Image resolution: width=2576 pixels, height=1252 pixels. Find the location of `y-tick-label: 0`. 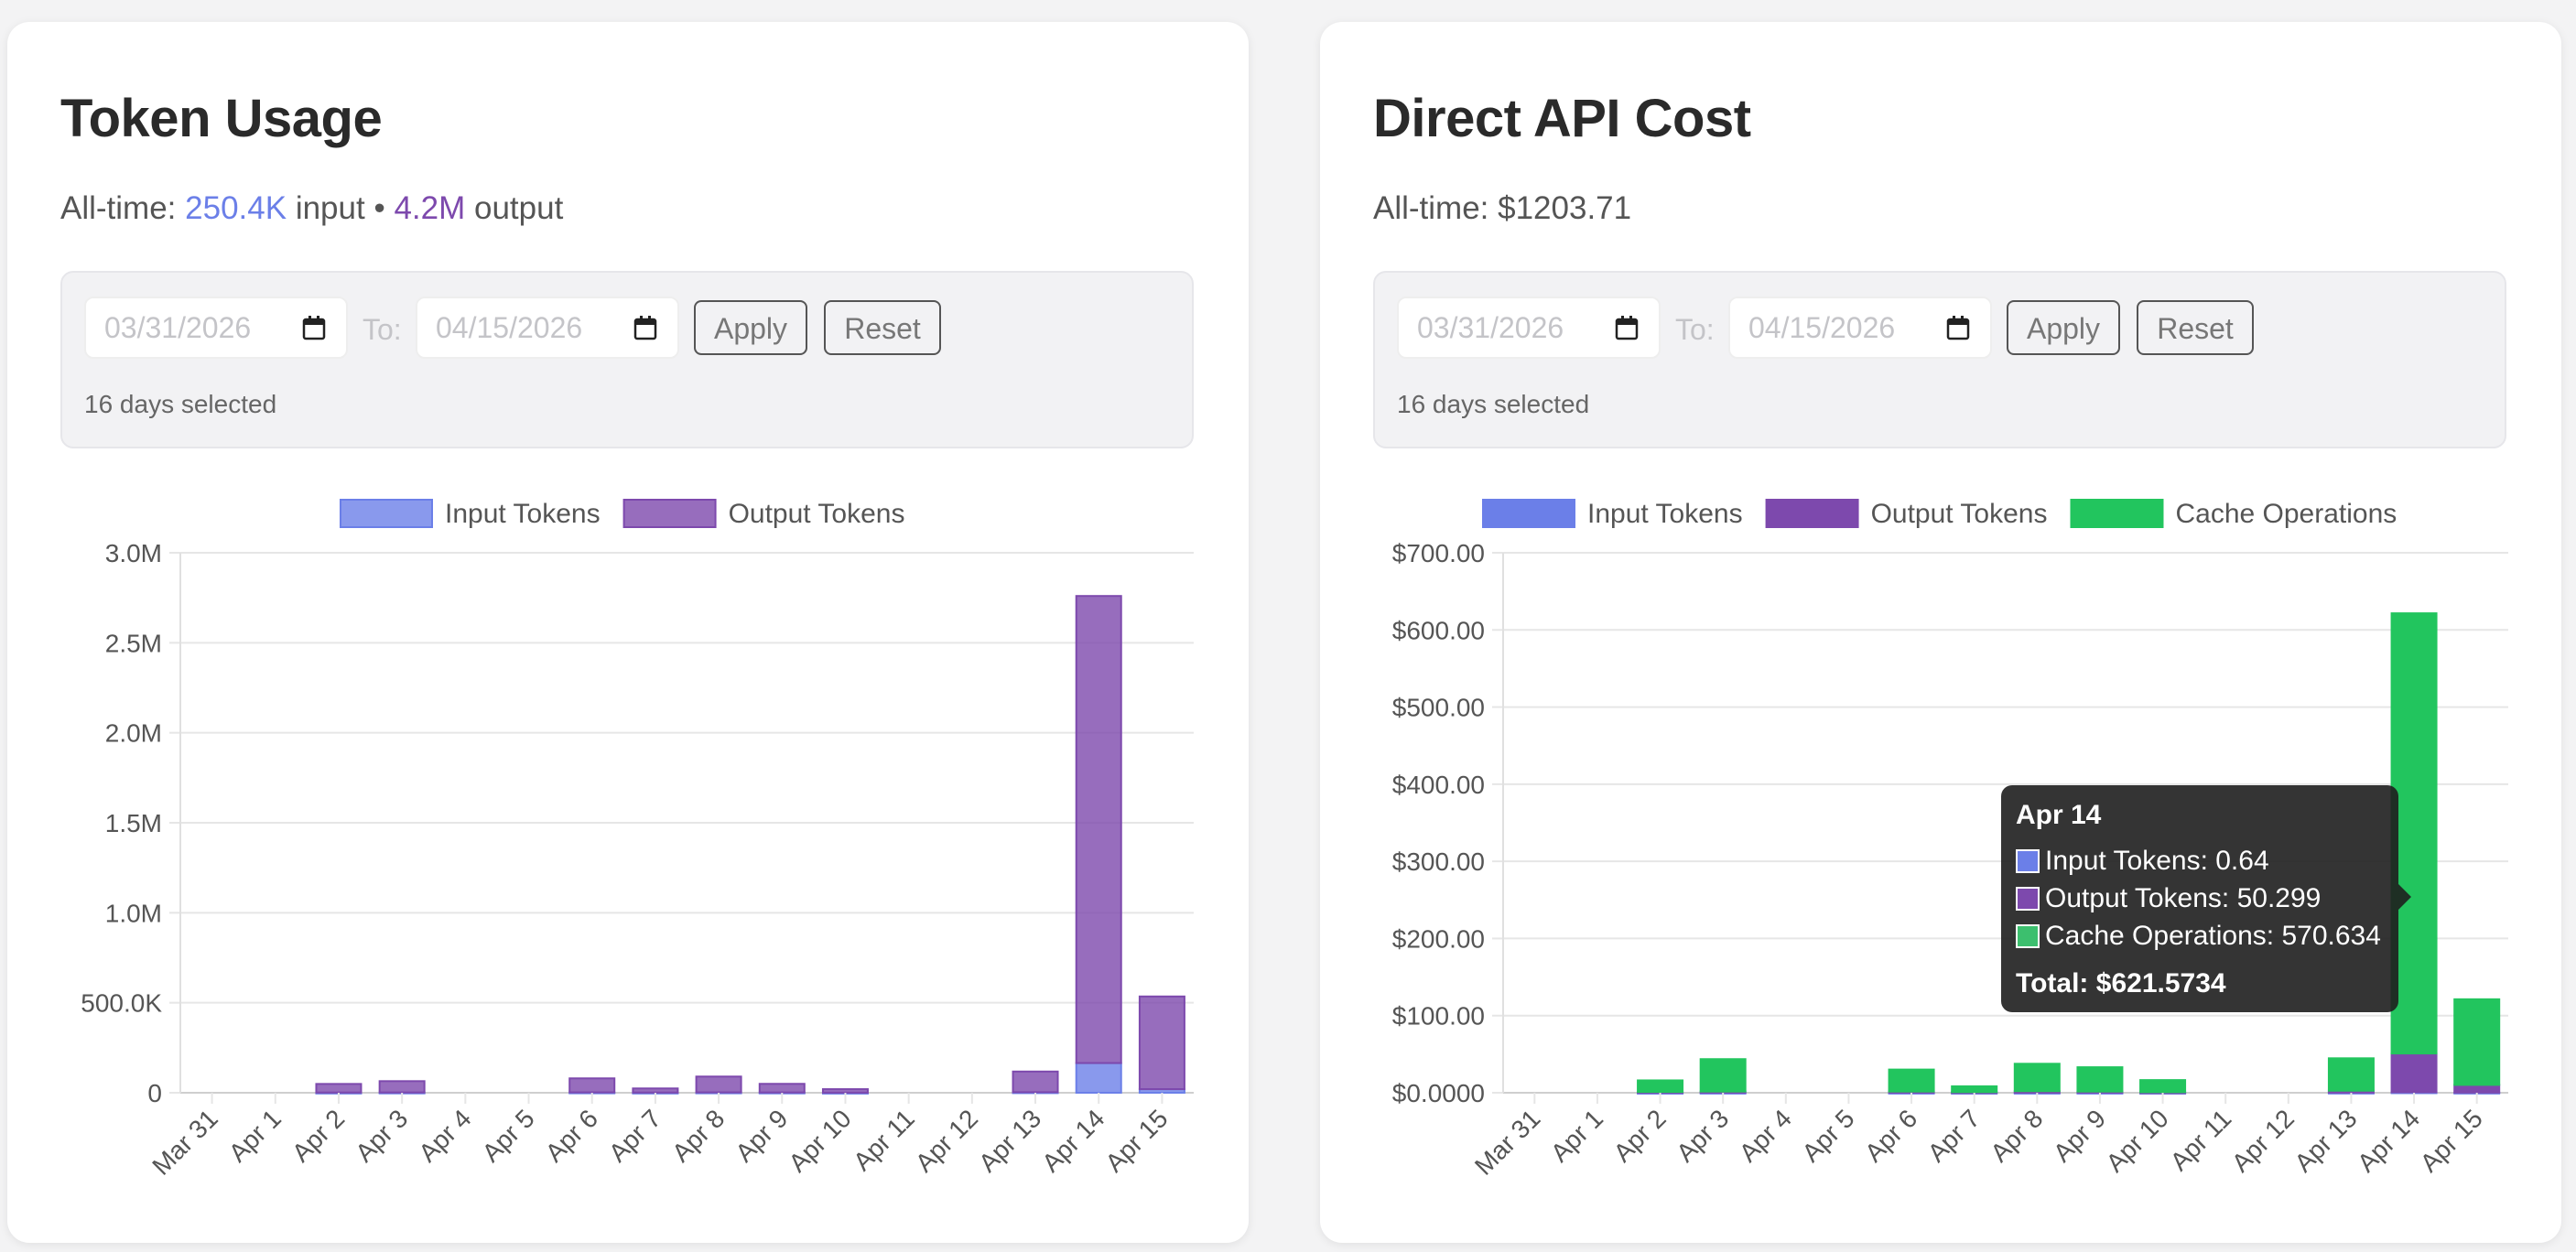

y-tick-label: 0 is located at coordinates (155, 1093).